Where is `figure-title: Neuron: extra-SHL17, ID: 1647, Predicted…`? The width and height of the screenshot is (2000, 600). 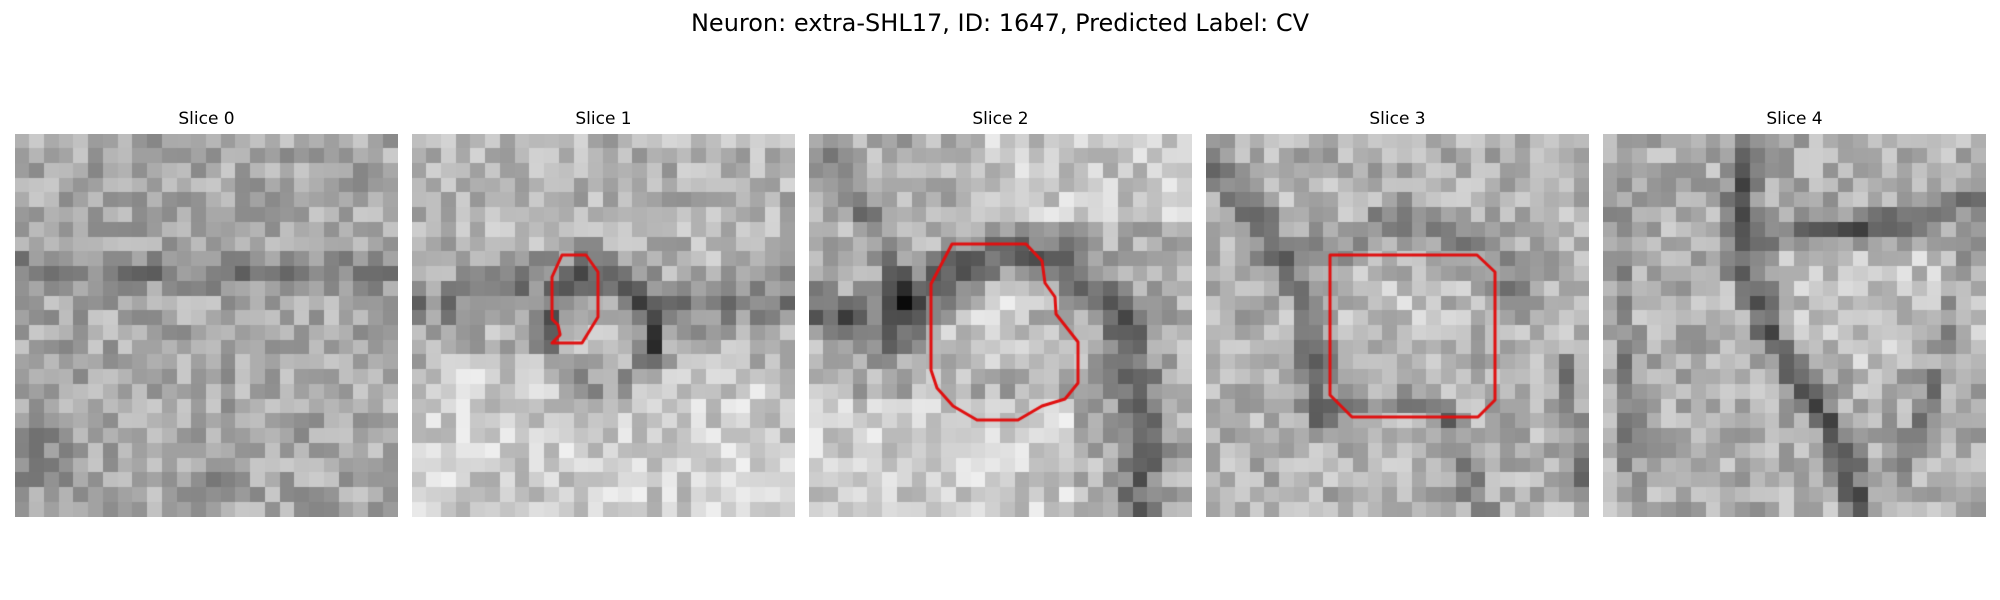
figure-title: Neuron: extra-SHL17, ID: 1647, Predicted… is located at coordinates (1000, 23).